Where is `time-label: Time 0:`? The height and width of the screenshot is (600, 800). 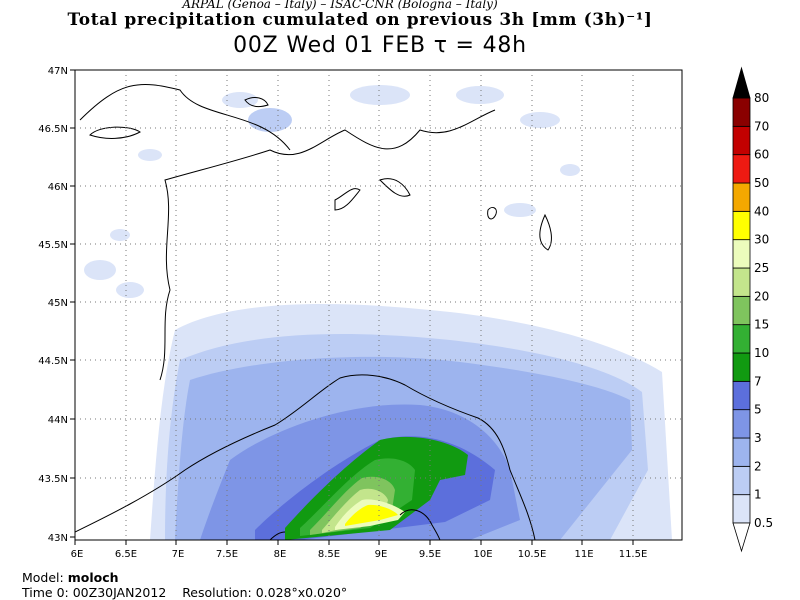 time-label: Time 0: is located at coordinates (45, 592).